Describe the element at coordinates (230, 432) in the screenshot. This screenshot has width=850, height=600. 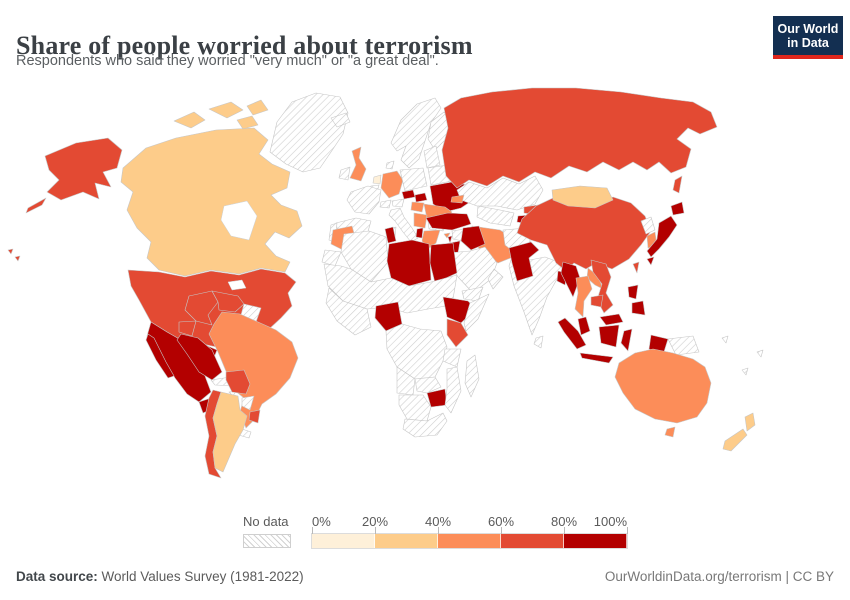
I see `country-argentina` at that location.